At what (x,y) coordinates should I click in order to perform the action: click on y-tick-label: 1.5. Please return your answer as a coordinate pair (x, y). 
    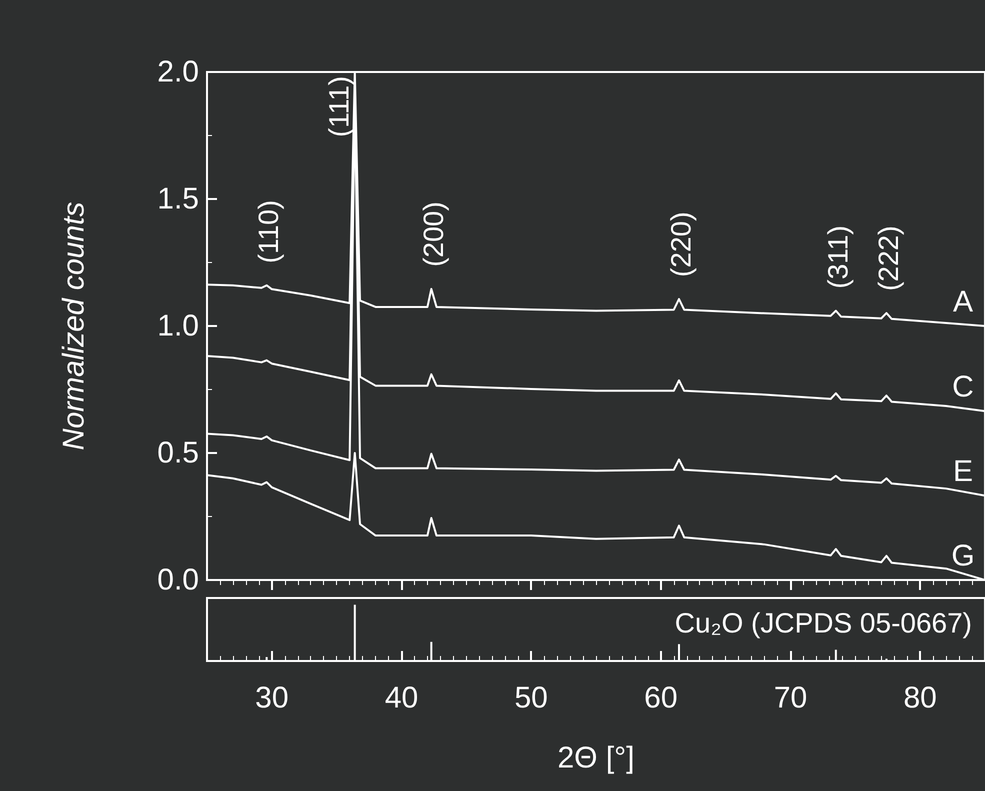
    Looking at the image, I should click on (178, 199).